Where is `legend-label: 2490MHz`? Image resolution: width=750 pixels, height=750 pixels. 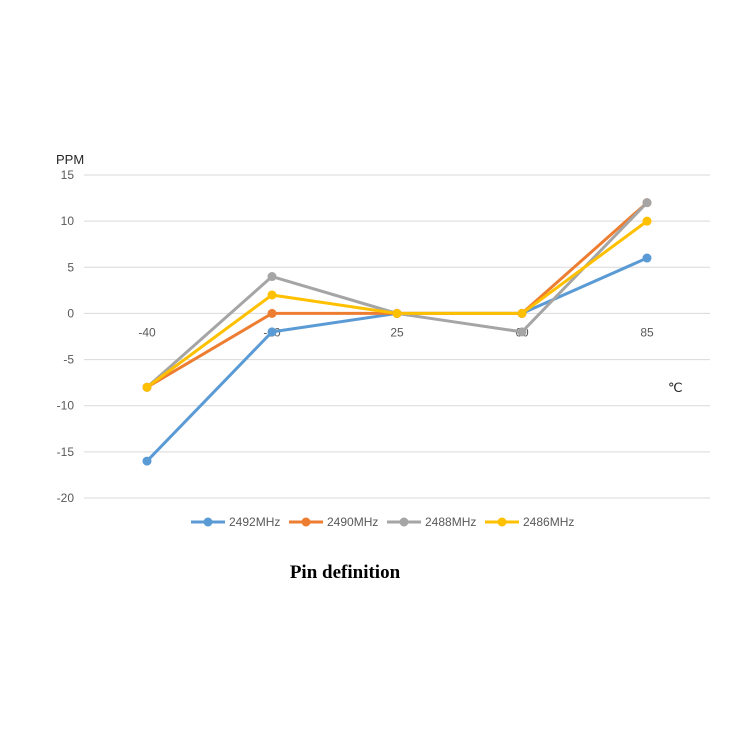 legend-label: 2490MHz is located at coordinates (352, 522).